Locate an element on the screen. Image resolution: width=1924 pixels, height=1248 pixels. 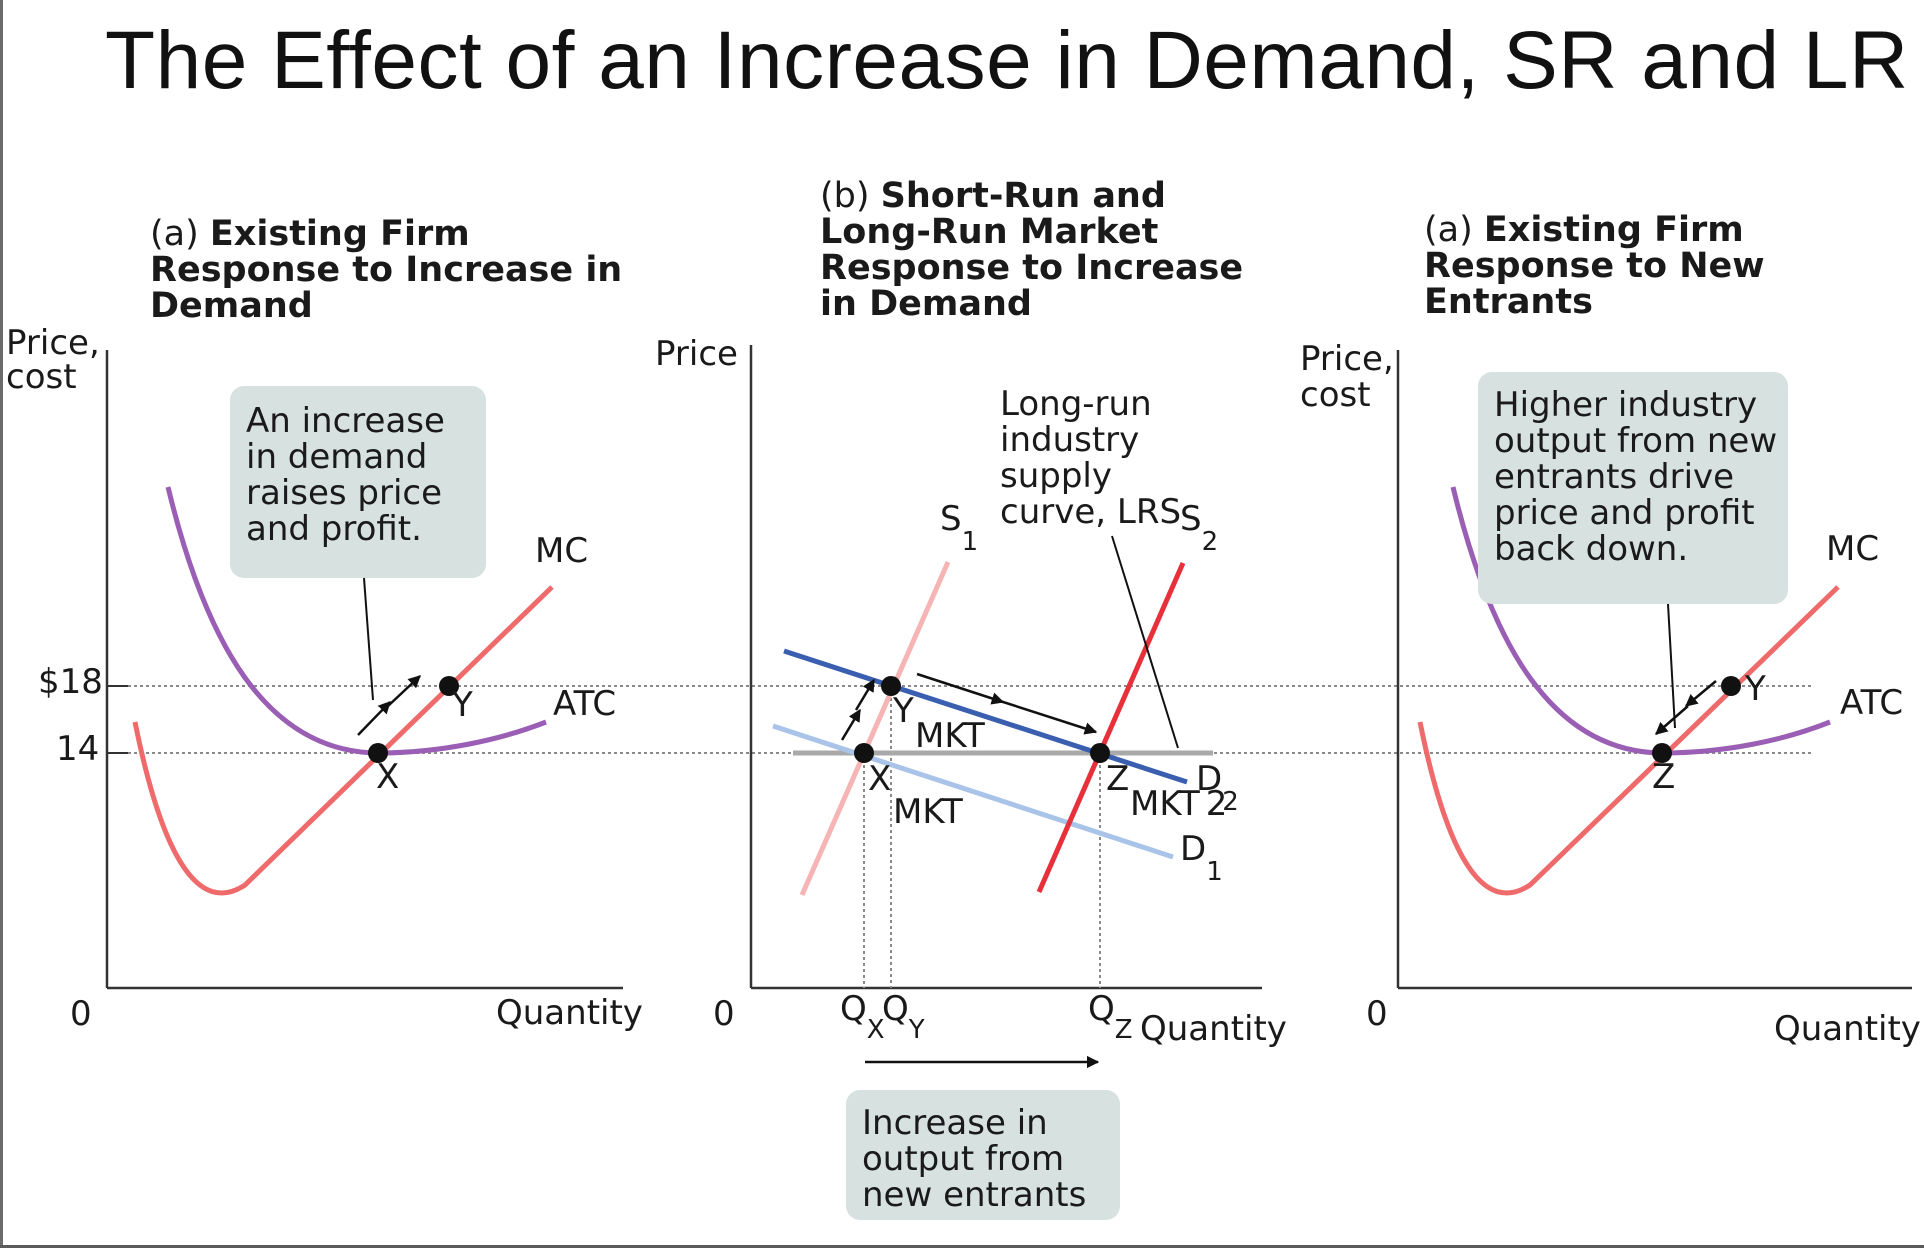
panel-b-s2-curve is located at coordinates (1111, 727).